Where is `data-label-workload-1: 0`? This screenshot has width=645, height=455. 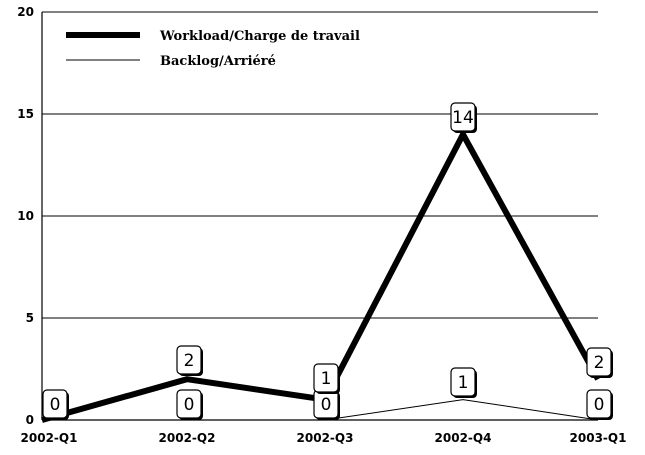 data-label-workload-1: 0 is located at coordinates (55, 404).